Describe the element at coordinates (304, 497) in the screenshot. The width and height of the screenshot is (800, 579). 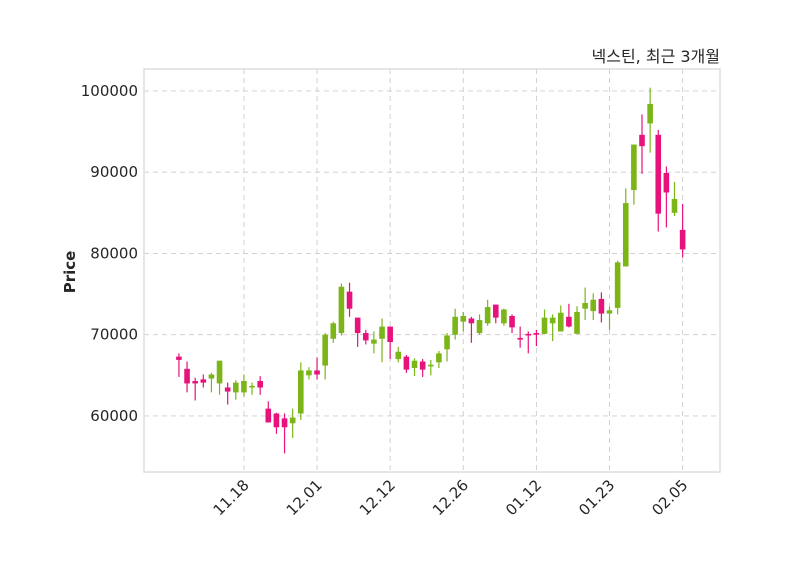
I see `x-tick-label: 12.01` at that location.